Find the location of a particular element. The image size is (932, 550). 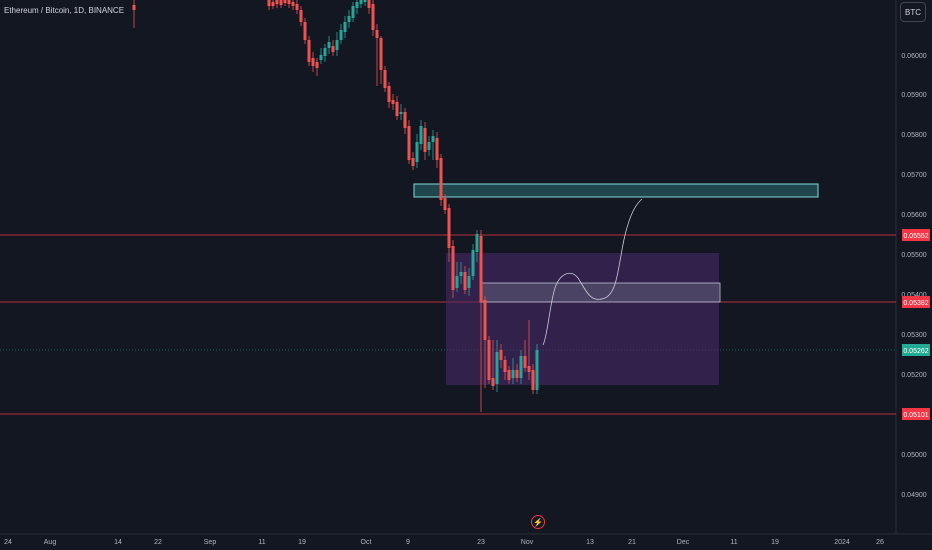

price-badge-current: 0.05262 is located at coordinates (916, 350).